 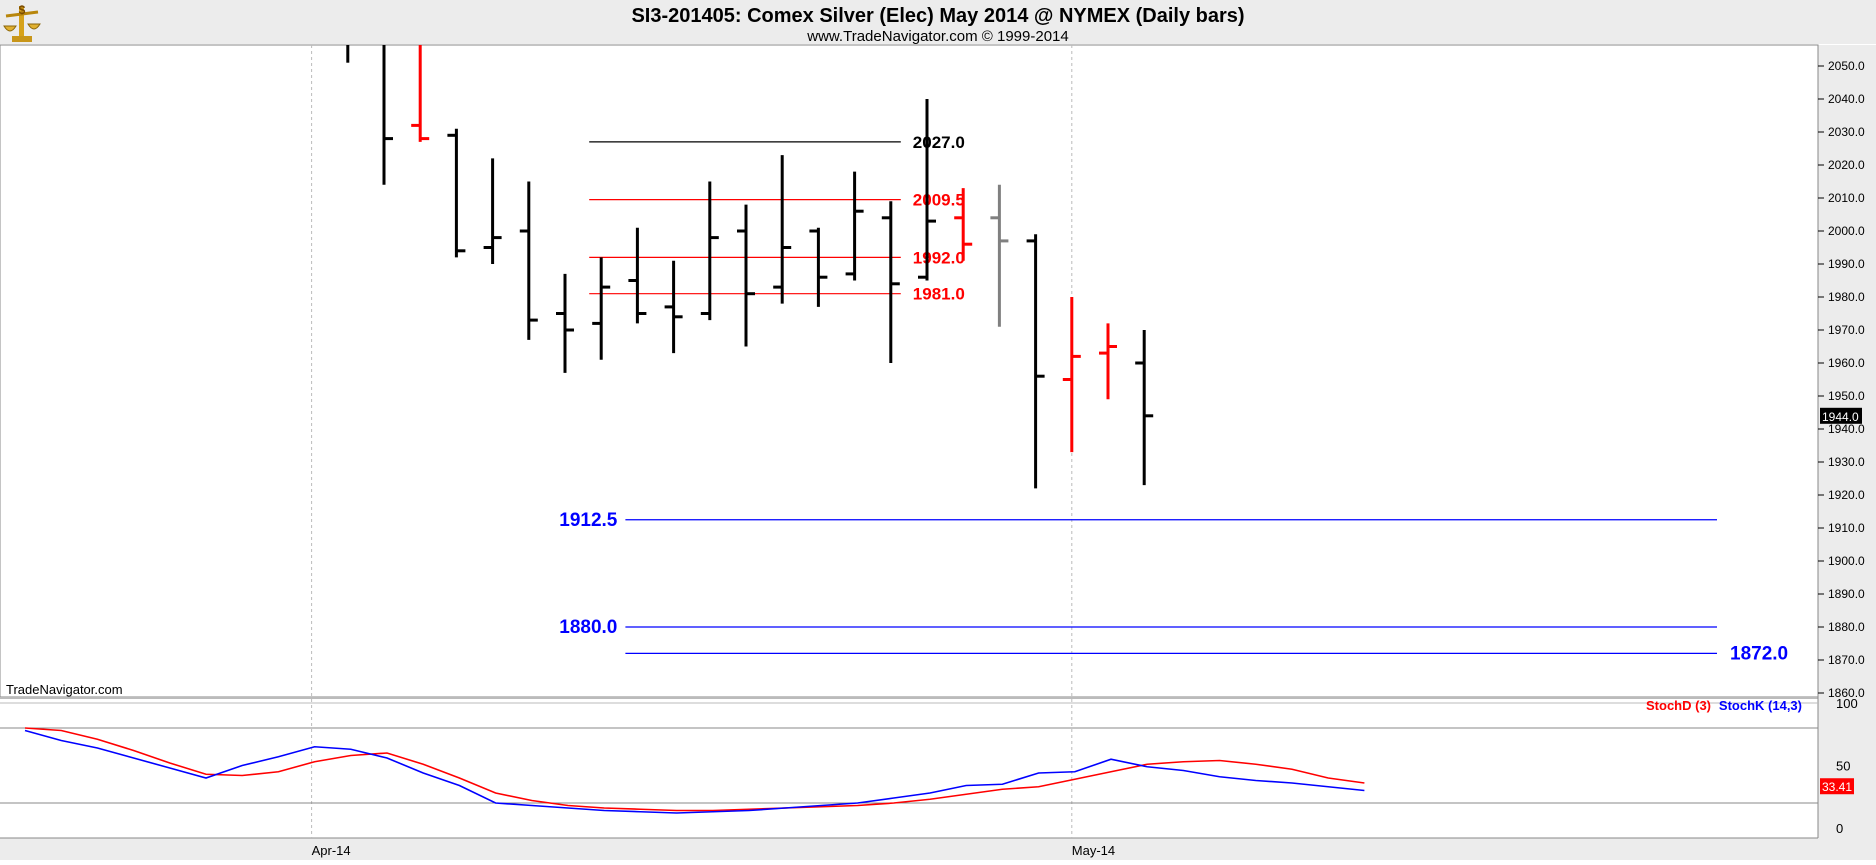 What do you see at coordinates (588, 627) in the screenshot?
I see `level-label: 1880.0` at bounding box center [588, 627].